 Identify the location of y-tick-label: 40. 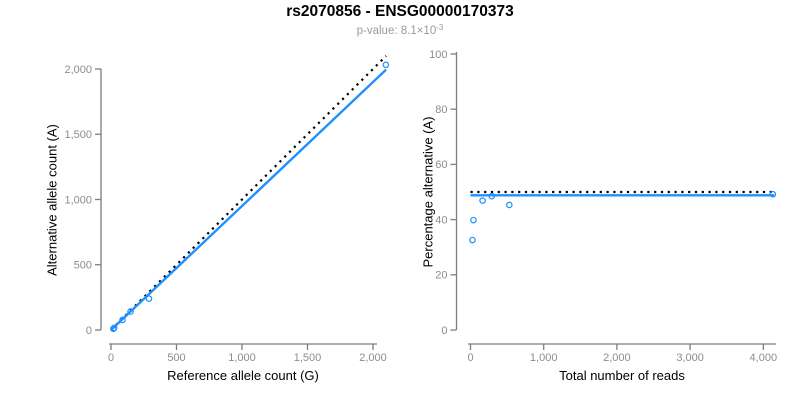
(441, 220).